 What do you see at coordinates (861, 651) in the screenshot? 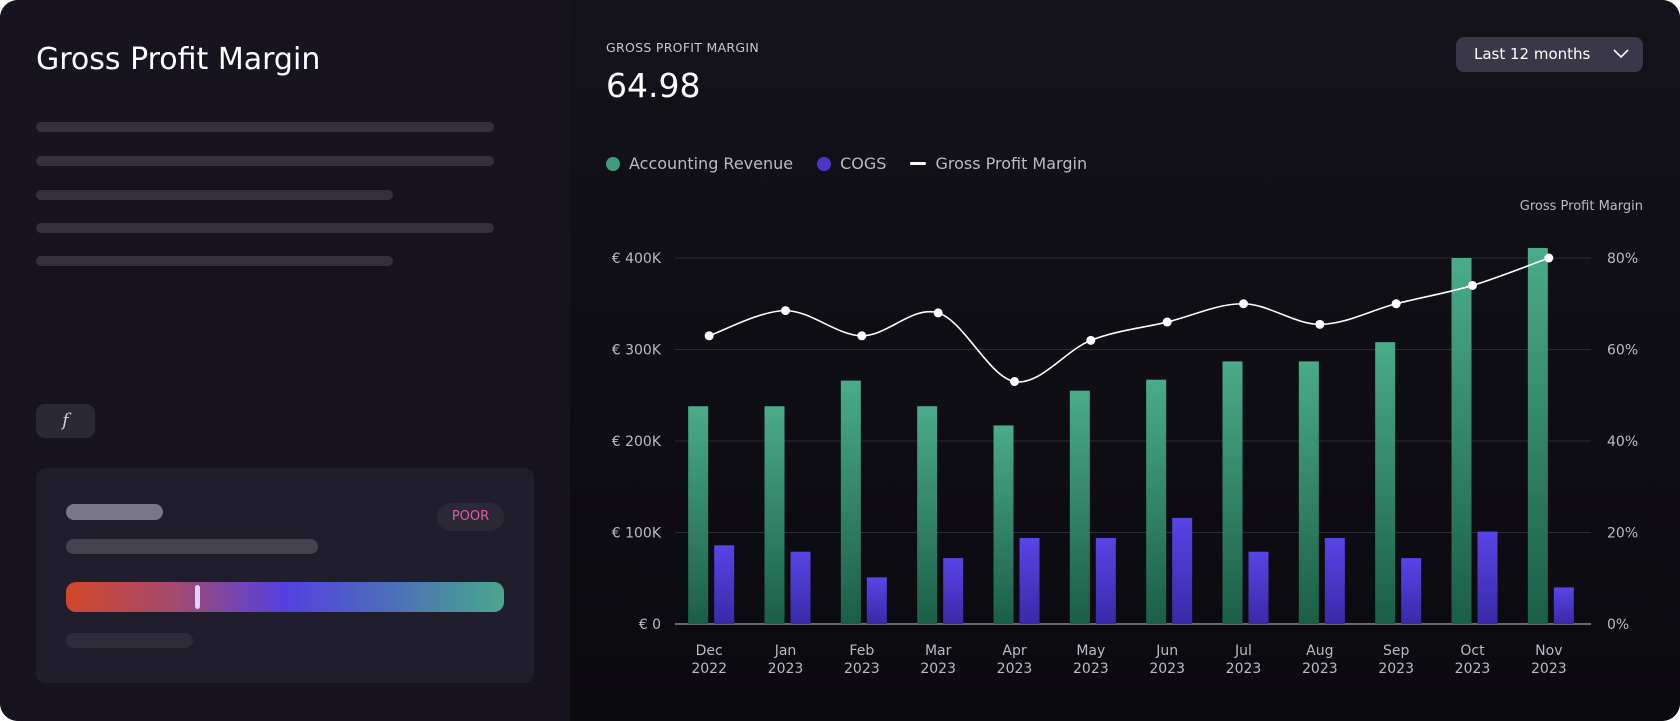
I see `x-tick-label: Feb` at bounding box center [861, 651].